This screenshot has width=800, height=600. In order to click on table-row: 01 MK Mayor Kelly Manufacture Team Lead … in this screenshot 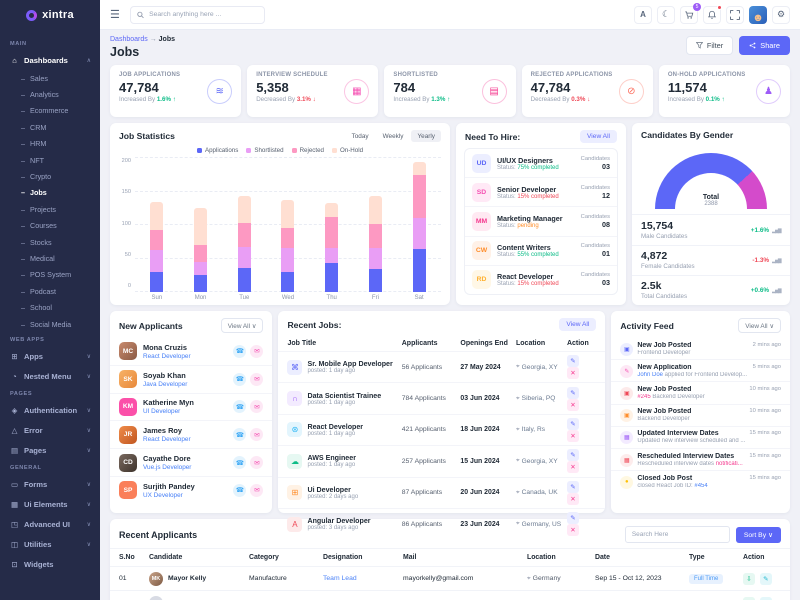, I will do `click(450, 578)`.